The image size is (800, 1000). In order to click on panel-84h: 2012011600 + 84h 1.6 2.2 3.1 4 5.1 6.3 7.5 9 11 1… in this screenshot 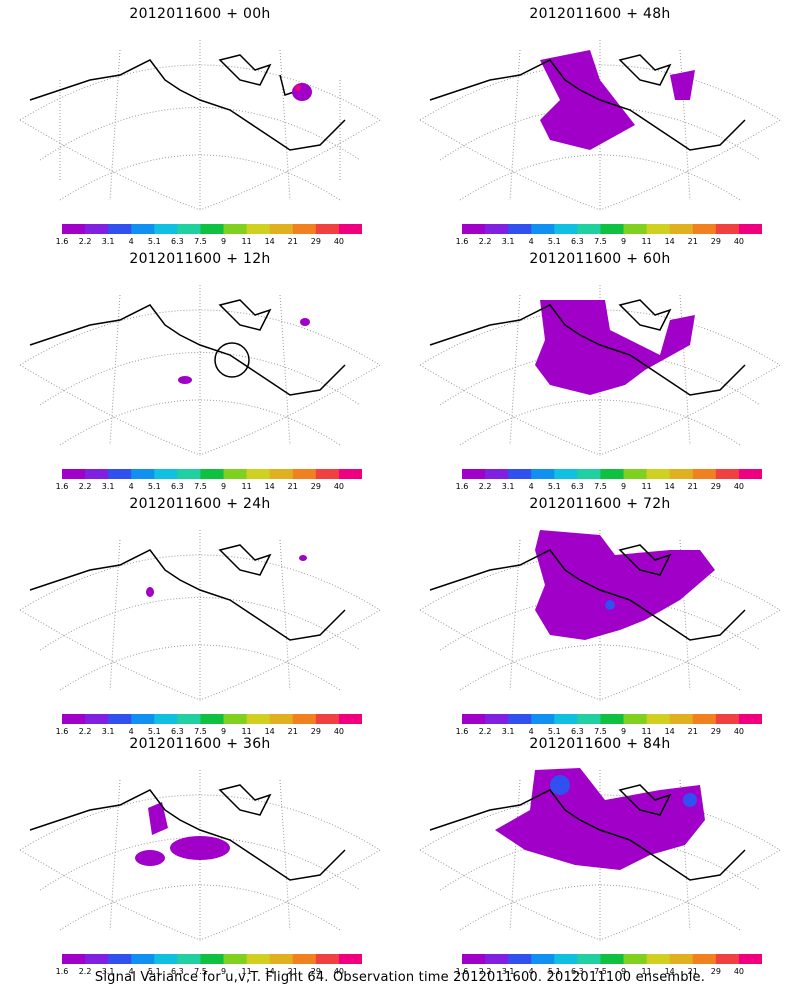, I will do `click(600, 853)`.